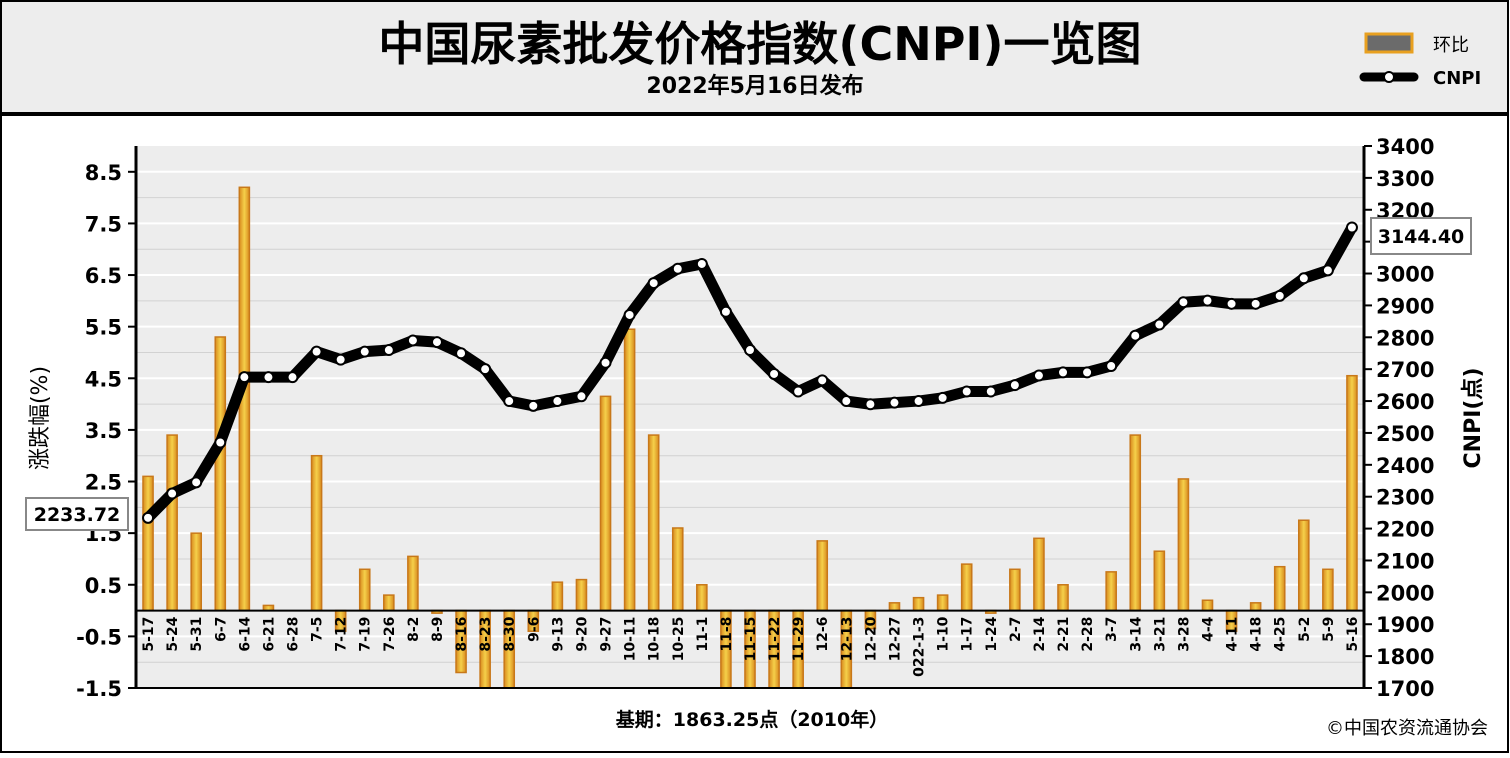  What do you see at coordinates (1184, 634) in the screenshot?
I see `x-tick-label: 3-28` at bounding box center [1184, 634].